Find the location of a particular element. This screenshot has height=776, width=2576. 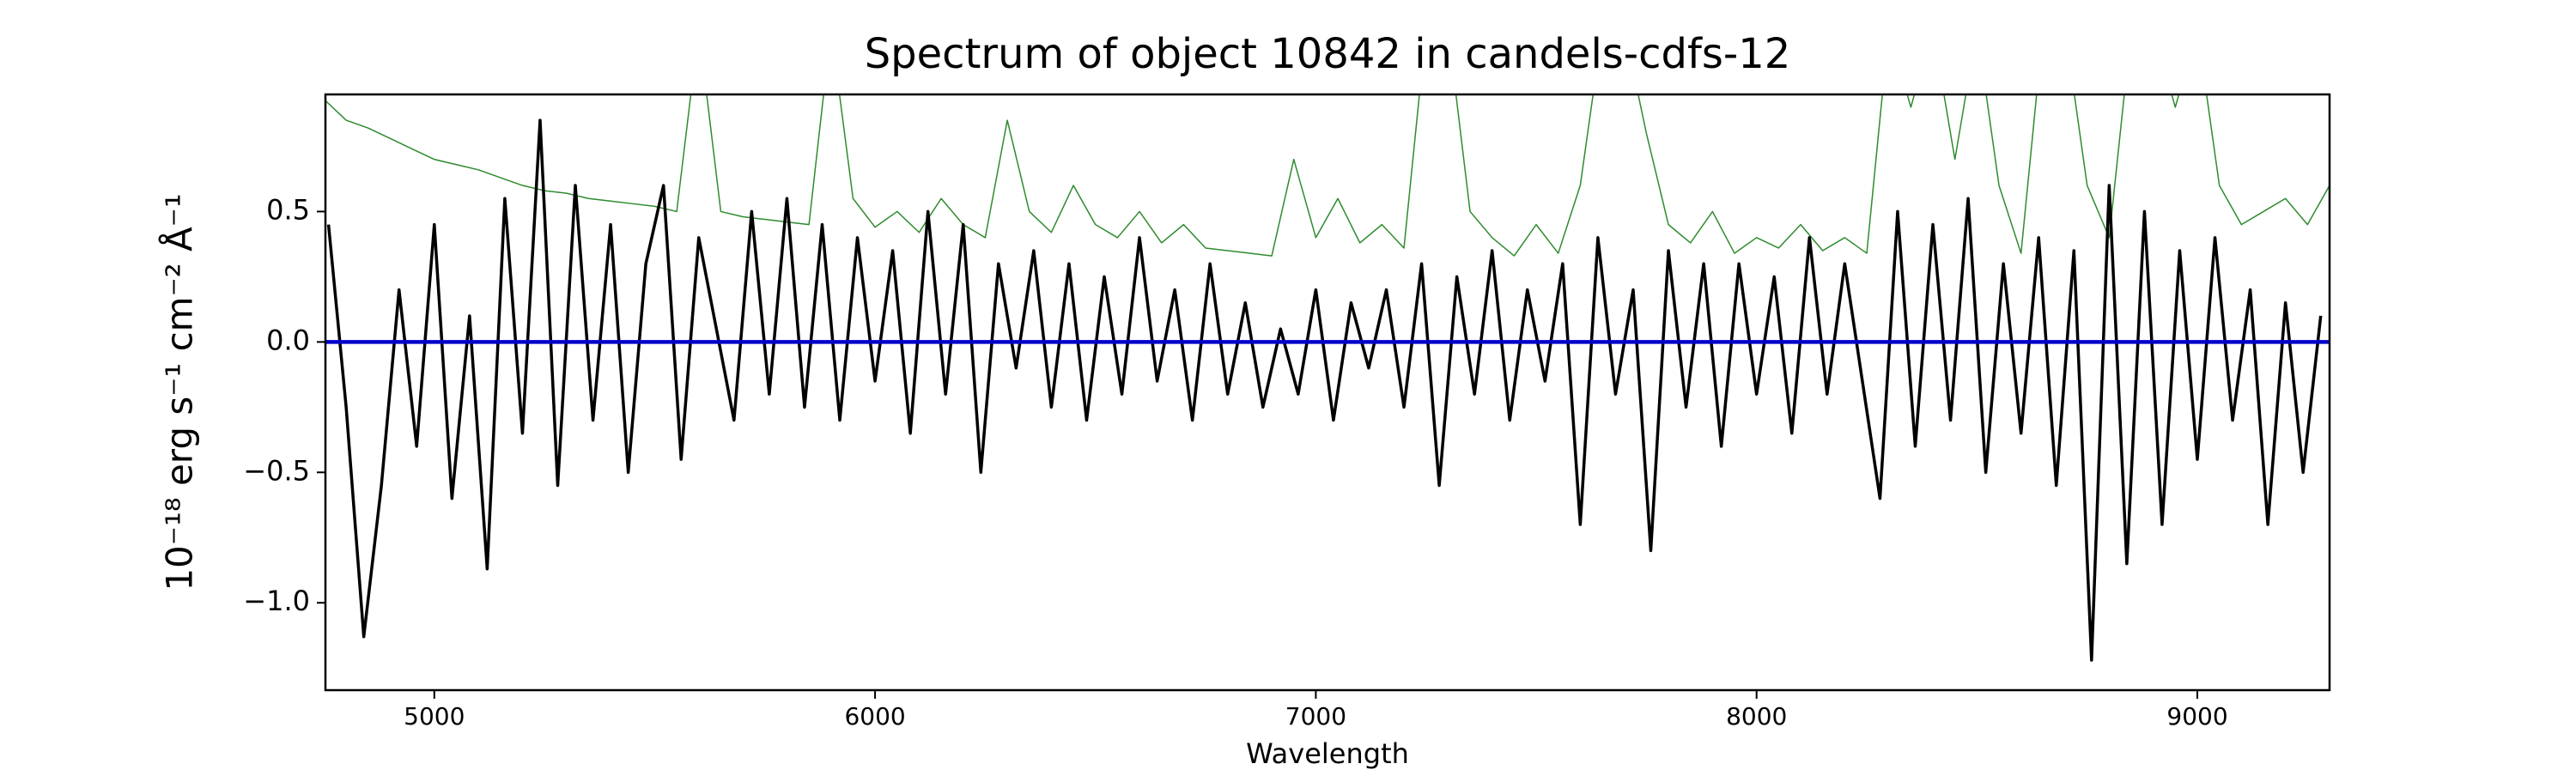

y-tick-label: 0.5 is located at coordinates (288, 210).